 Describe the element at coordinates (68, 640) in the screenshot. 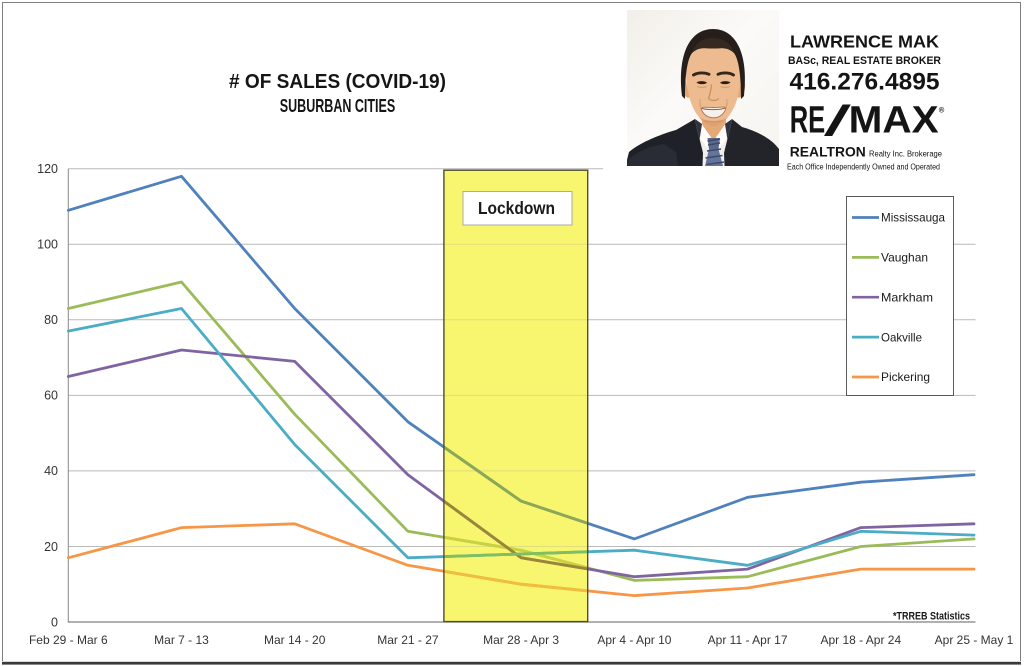

I see `svg-text: Feb 29 - Mar 6` at that location.